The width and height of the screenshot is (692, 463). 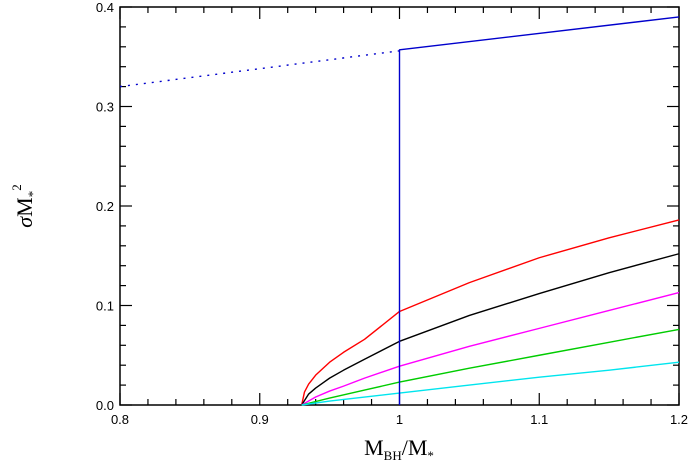 I want to click on y-axis-label-sup: 2, so click(x=16, y=187).